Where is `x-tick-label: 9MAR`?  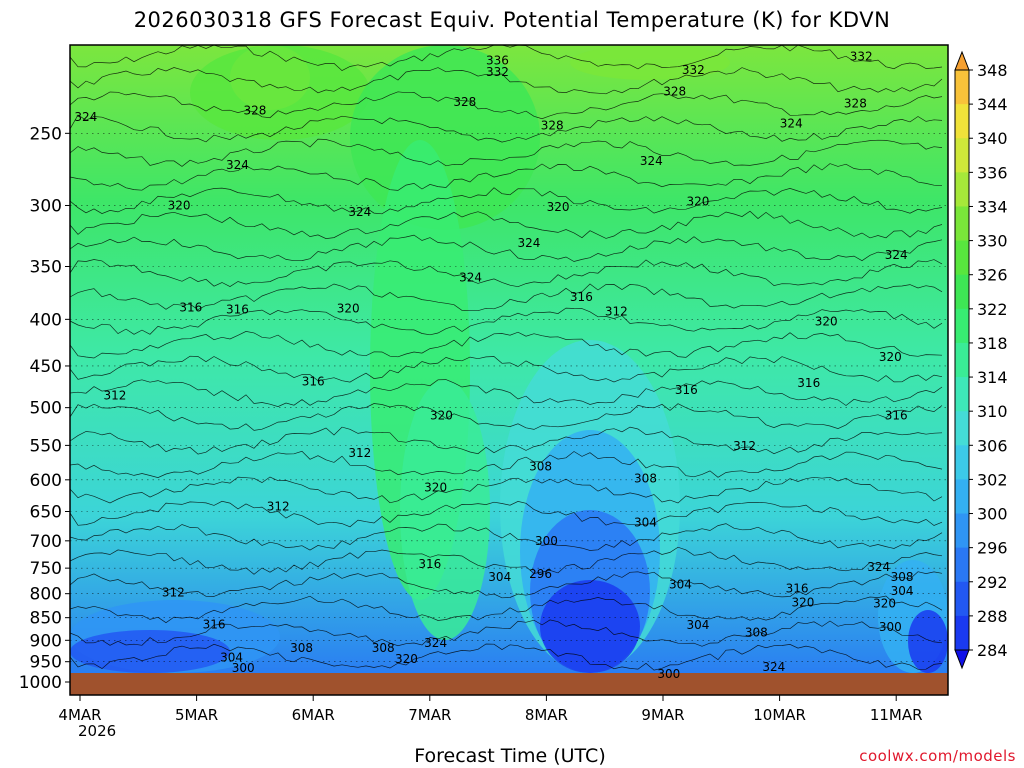 x-tick-label: 9MAR is located at coordinates (662, 715).